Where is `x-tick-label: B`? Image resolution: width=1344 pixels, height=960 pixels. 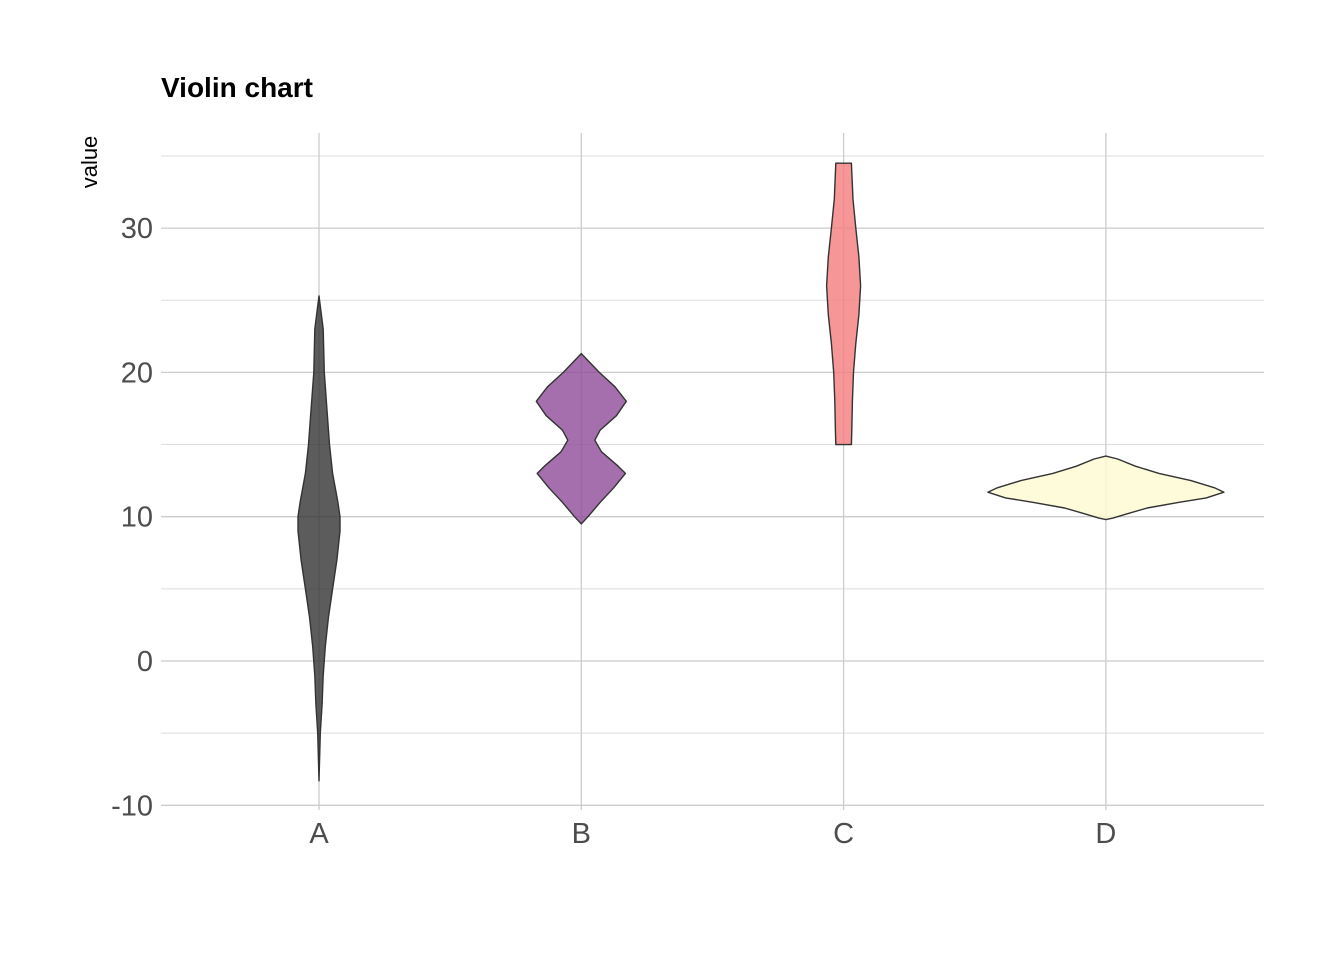 x-tick-label: B is located at coordinates (581, 834).